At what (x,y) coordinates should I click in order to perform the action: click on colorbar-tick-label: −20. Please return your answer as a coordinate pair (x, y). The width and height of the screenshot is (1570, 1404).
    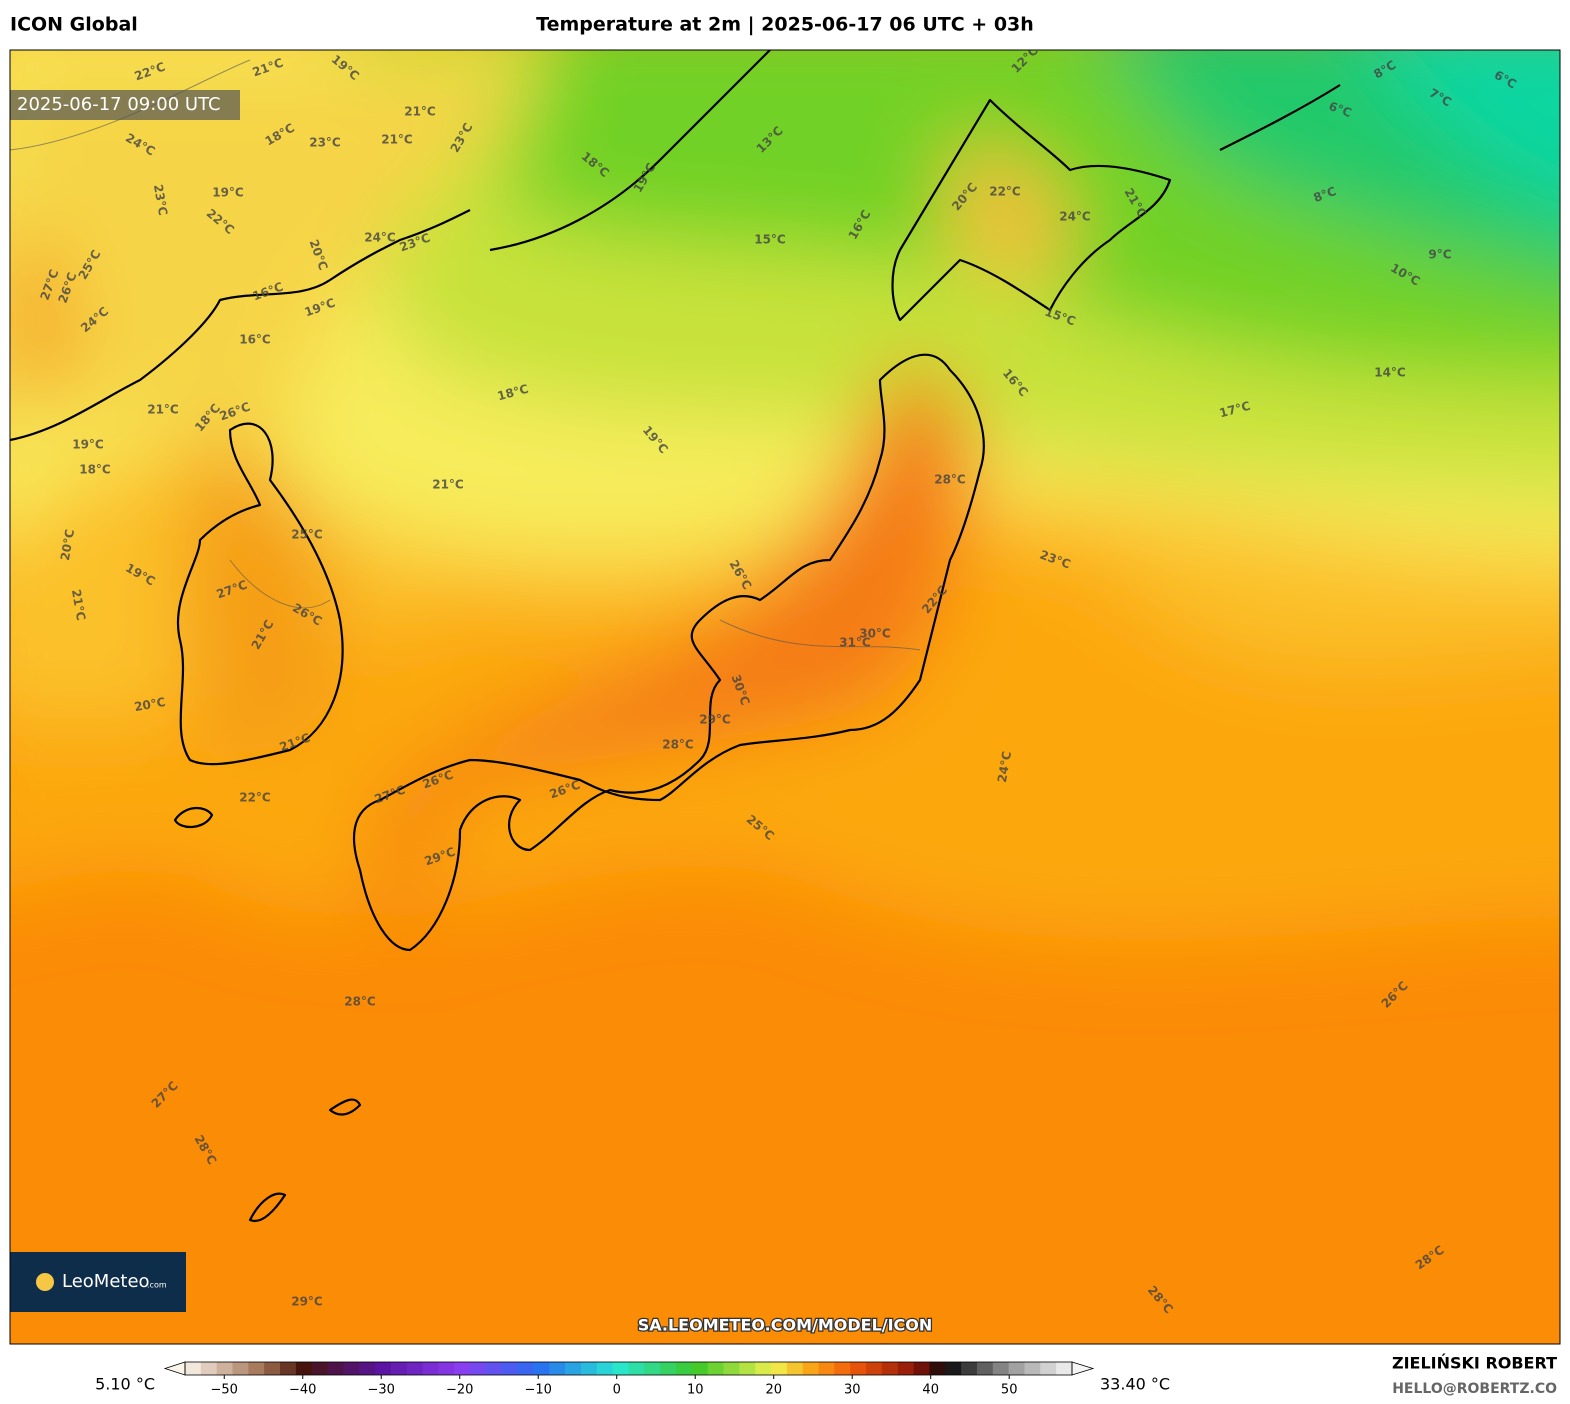
    Looking at the image, I should click on (459, 1390).